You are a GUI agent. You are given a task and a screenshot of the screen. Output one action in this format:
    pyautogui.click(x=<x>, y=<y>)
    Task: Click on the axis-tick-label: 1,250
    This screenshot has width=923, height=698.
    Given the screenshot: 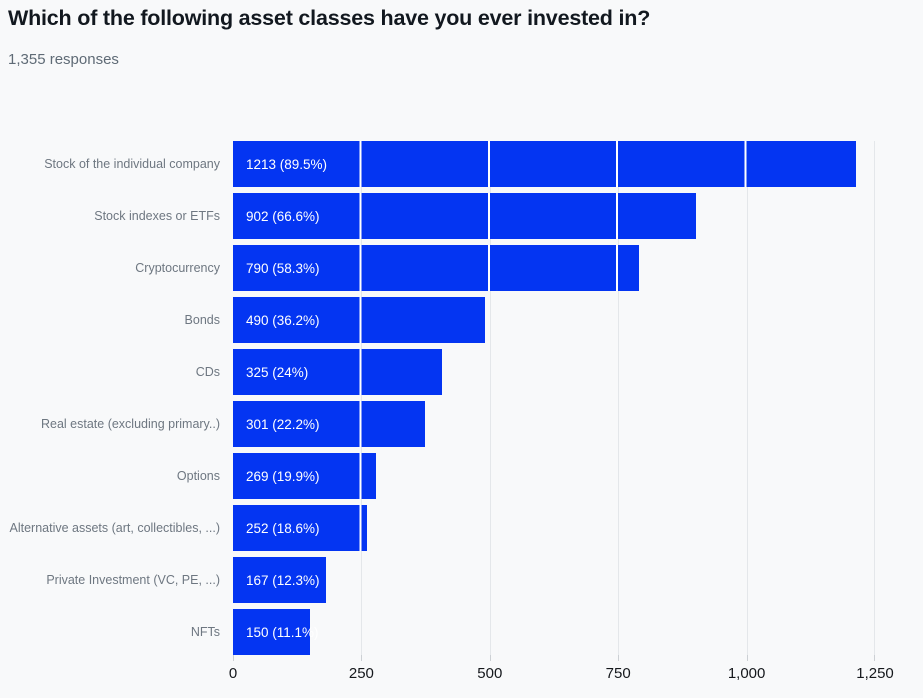 What is the action you would take?
    pyautogui.click(x=875, y=673)
    